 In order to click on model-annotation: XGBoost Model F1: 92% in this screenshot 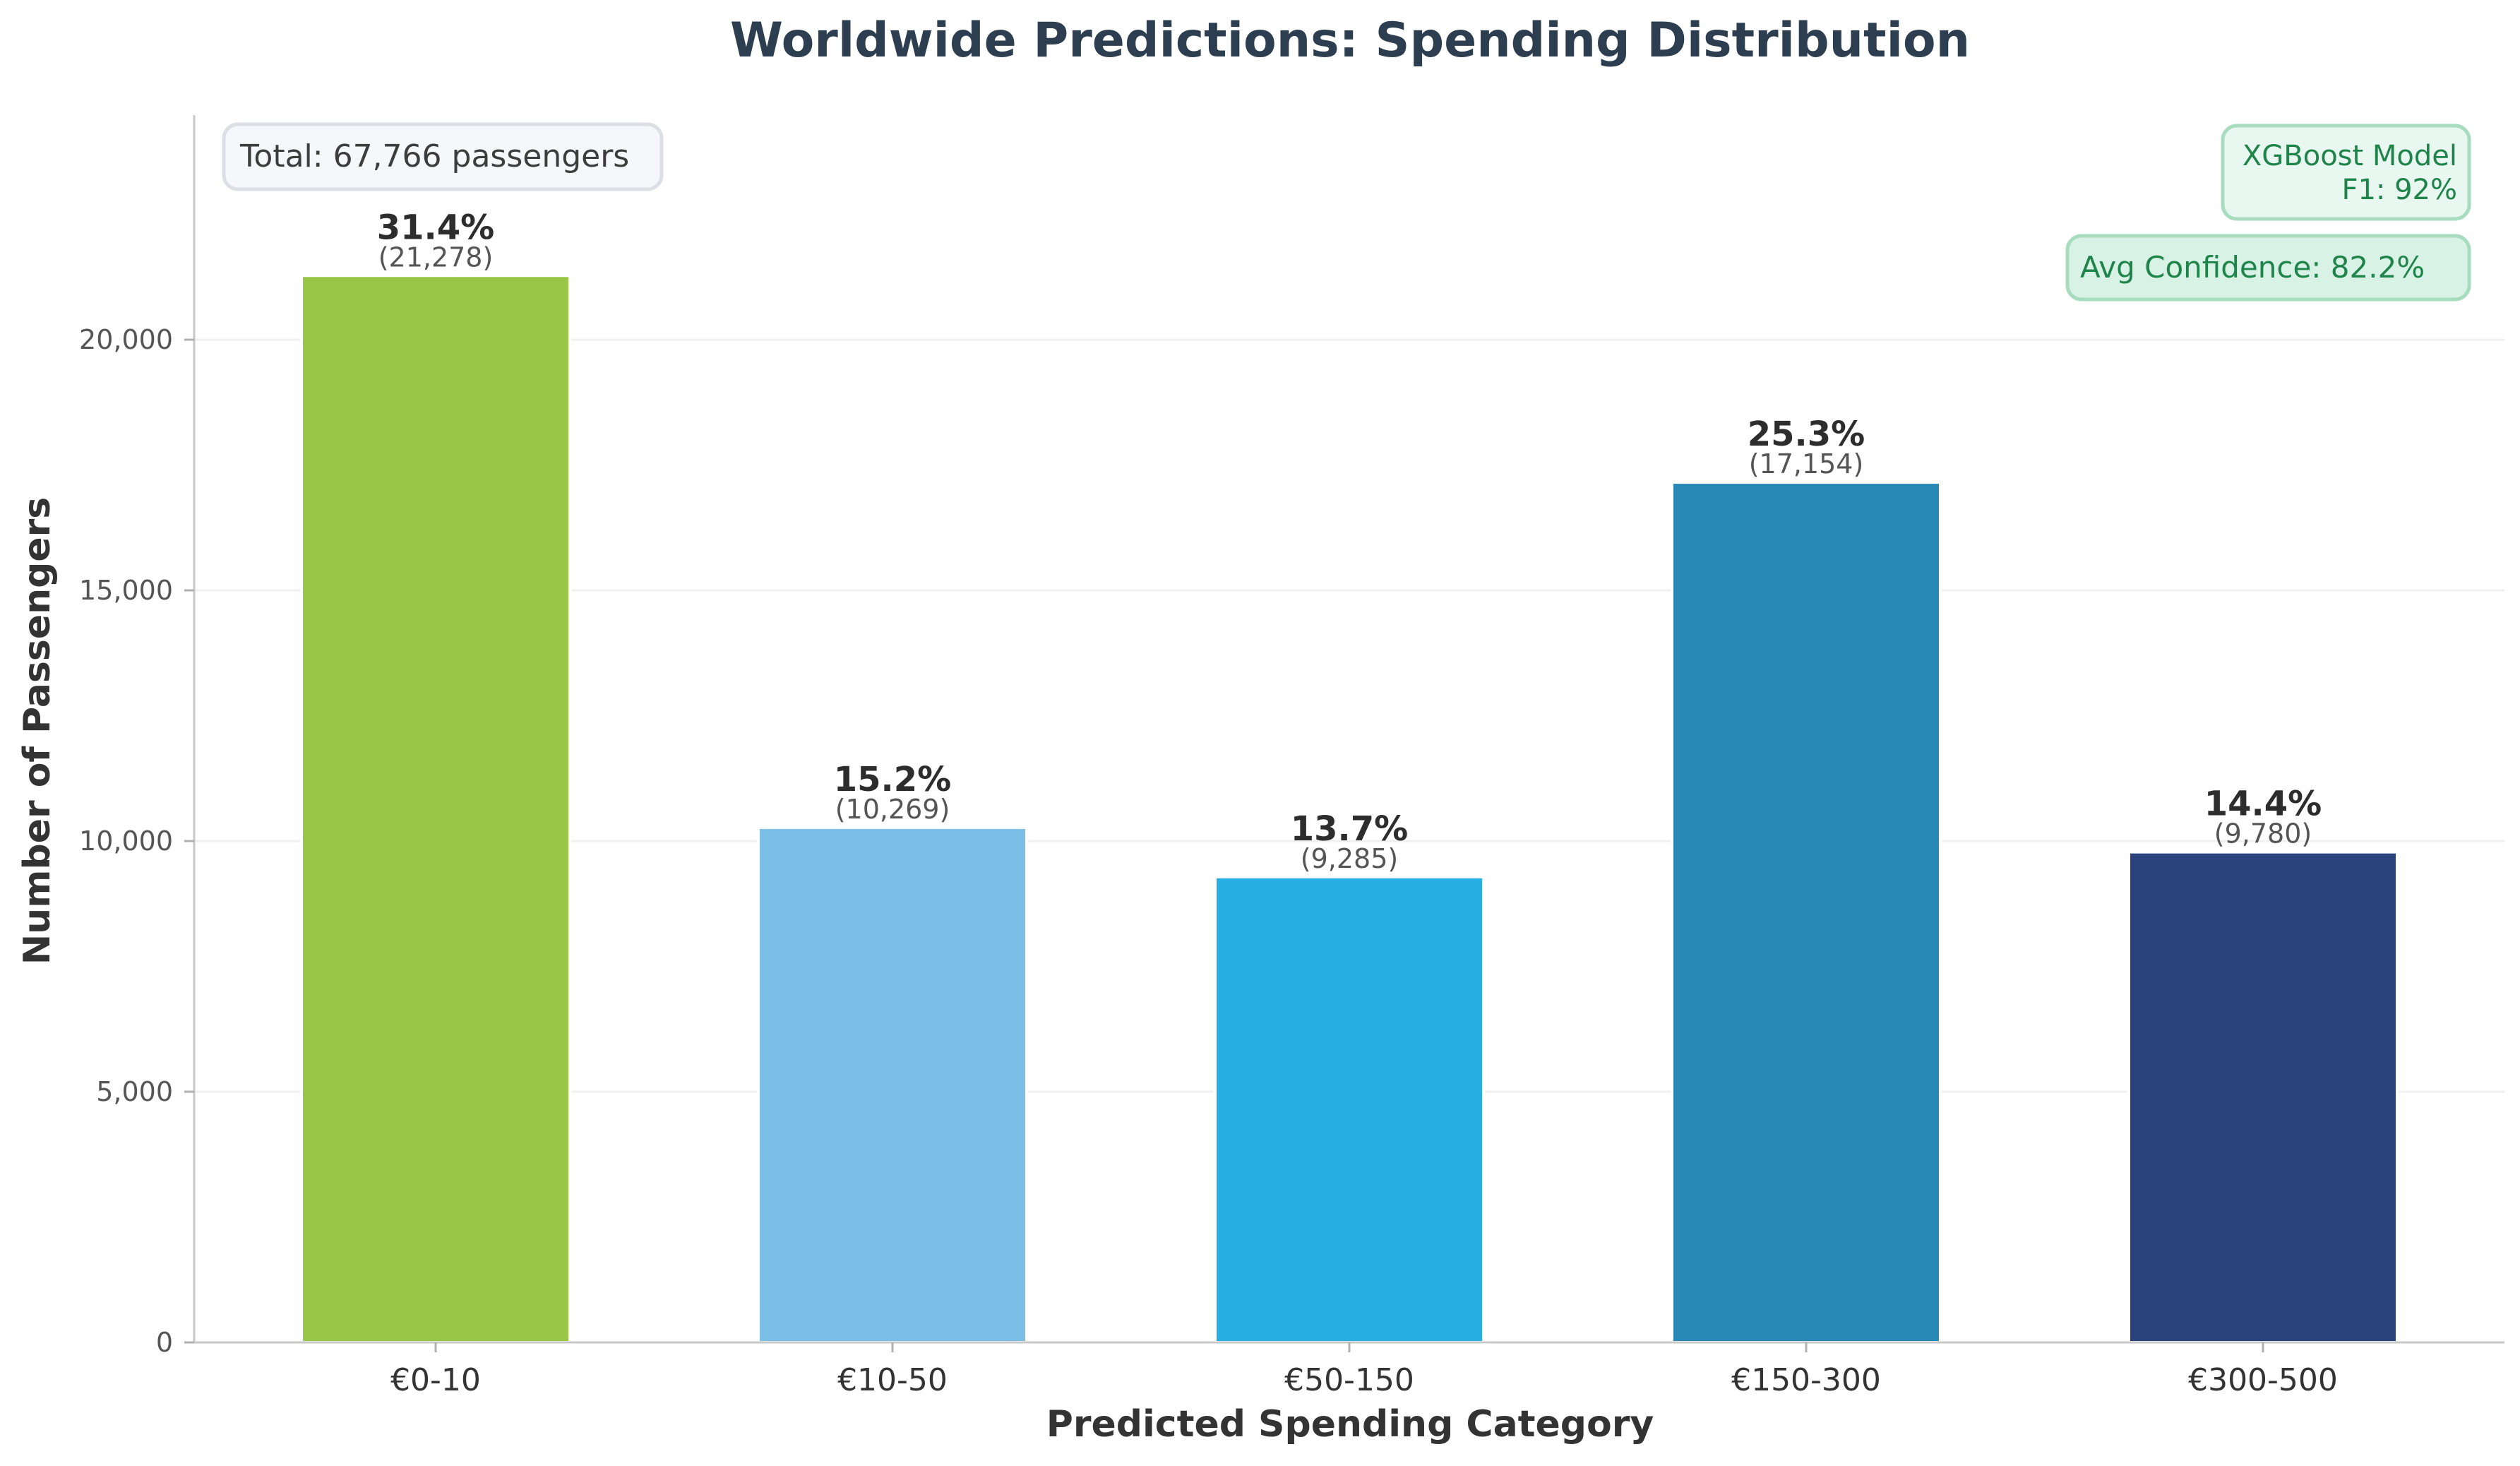, I will do `click(2346, 172)`.